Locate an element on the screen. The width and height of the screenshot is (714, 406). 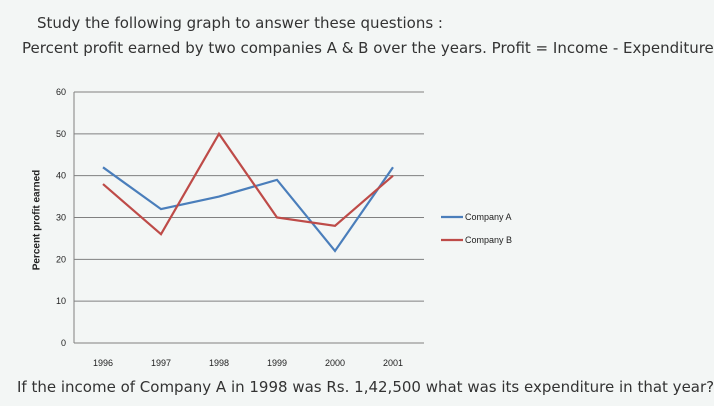
series-line-company-b is located at coordinates (248, 183).